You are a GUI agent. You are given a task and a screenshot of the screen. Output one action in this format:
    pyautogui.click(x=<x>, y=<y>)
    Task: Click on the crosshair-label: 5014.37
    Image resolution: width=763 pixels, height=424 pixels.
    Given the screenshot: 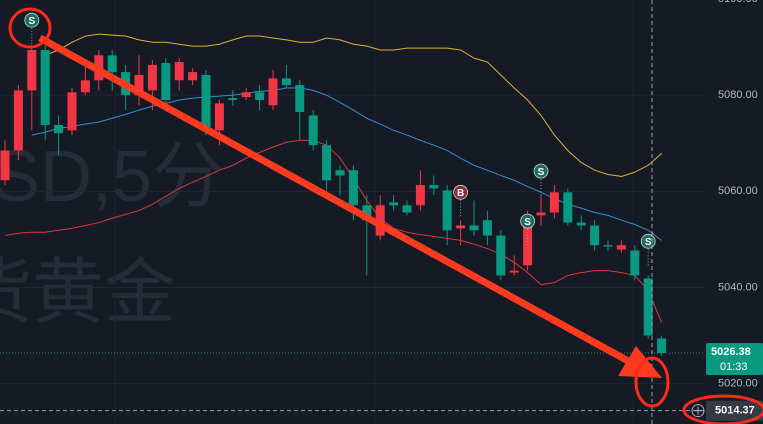 What is the action you would take?
    pyautogui.click(x=735, y=411)
    